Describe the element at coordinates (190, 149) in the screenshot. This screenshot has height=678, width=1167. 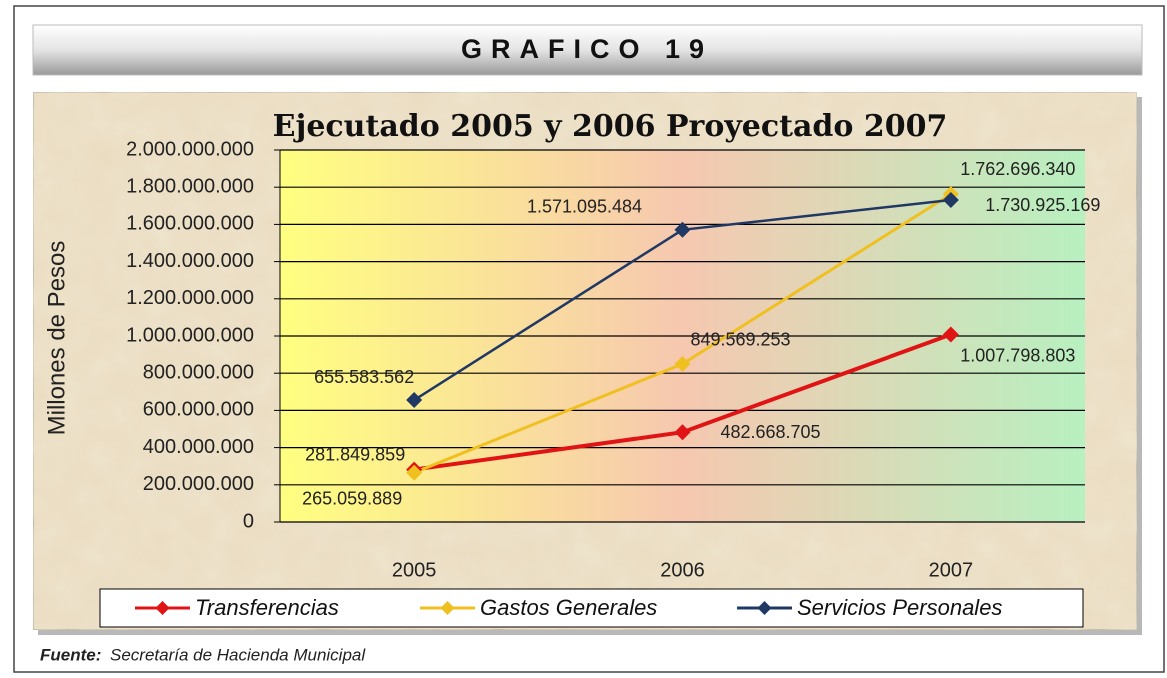
I see `y-tick-label: 2.000.000.000` at that location.